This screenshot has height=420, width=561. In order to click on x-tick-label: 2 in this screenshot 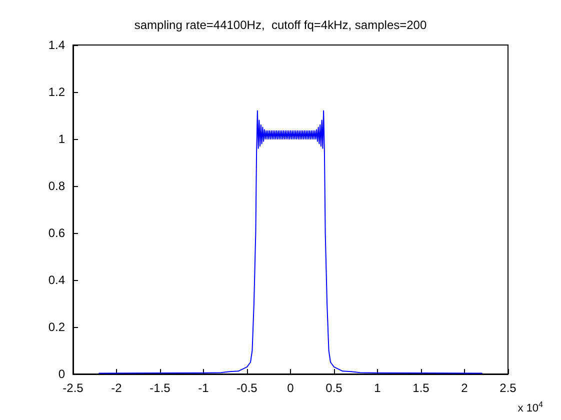, I will do `click(464, 388)`.